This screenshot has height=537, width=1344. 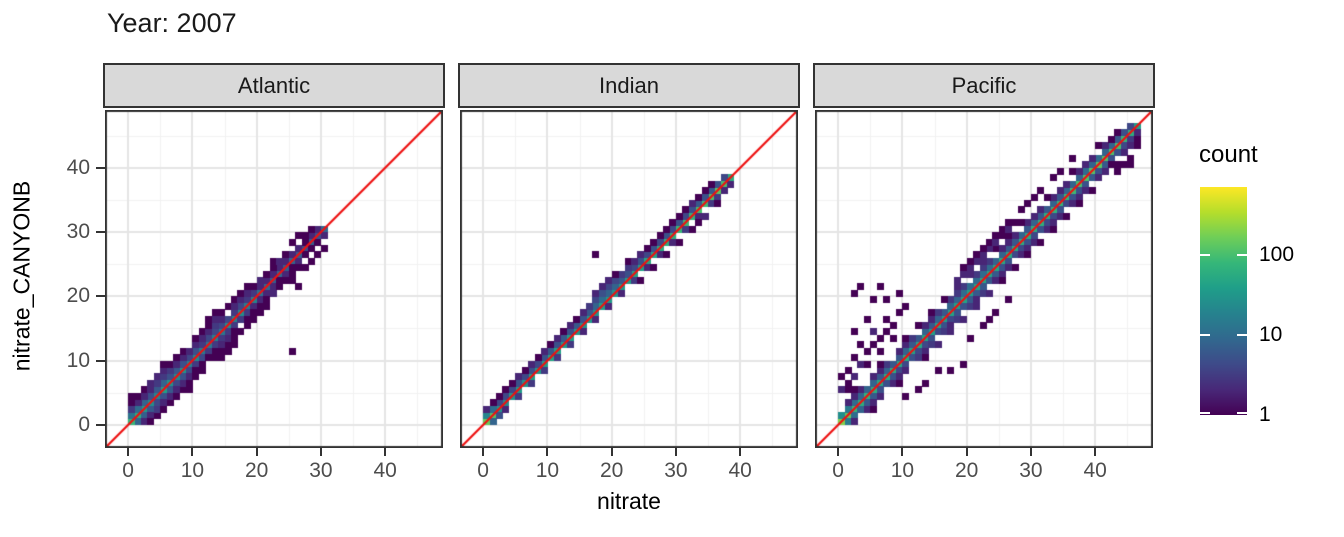 I want to click on x-axis-label: nitrate, so click(x=629, y=501).